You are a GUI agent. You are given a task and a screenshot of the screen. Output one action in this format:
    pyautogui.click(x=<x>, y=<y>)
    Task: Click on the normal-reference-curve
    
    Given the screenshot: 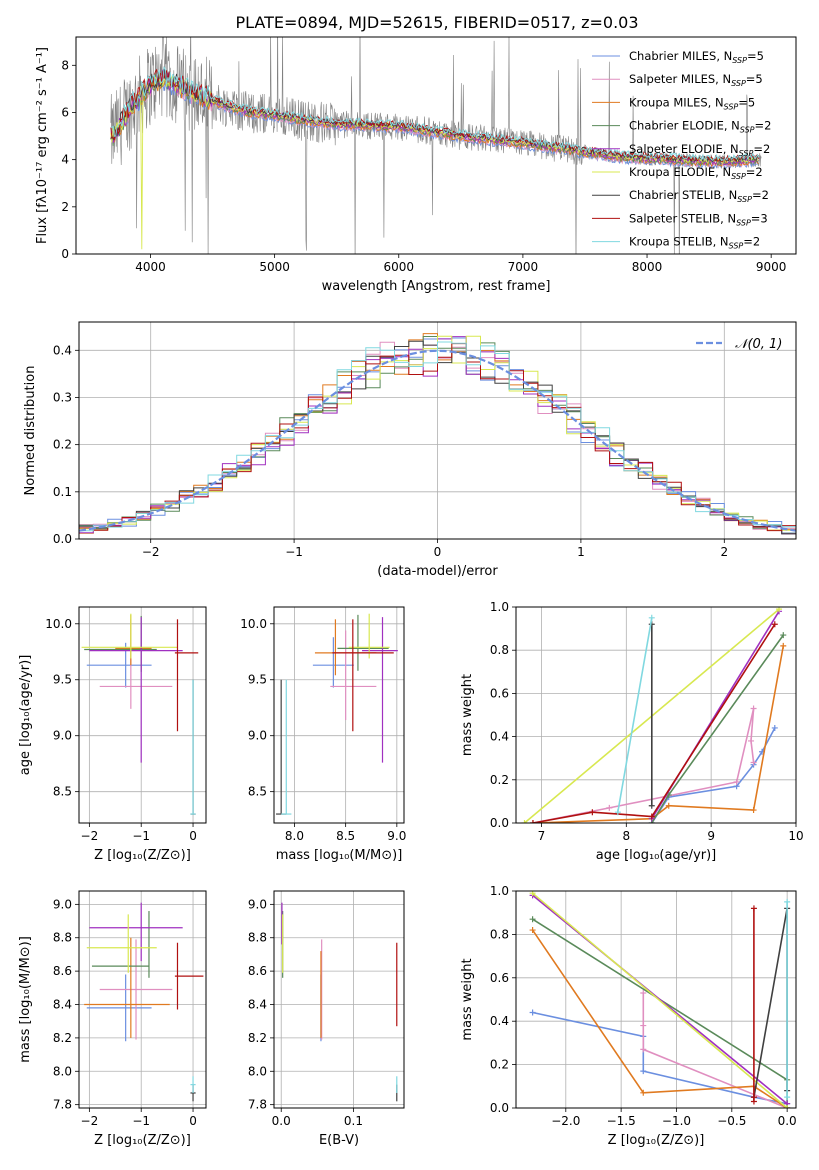 What is the action you would take?
    pyautogui.click(x=437, y=440)
    